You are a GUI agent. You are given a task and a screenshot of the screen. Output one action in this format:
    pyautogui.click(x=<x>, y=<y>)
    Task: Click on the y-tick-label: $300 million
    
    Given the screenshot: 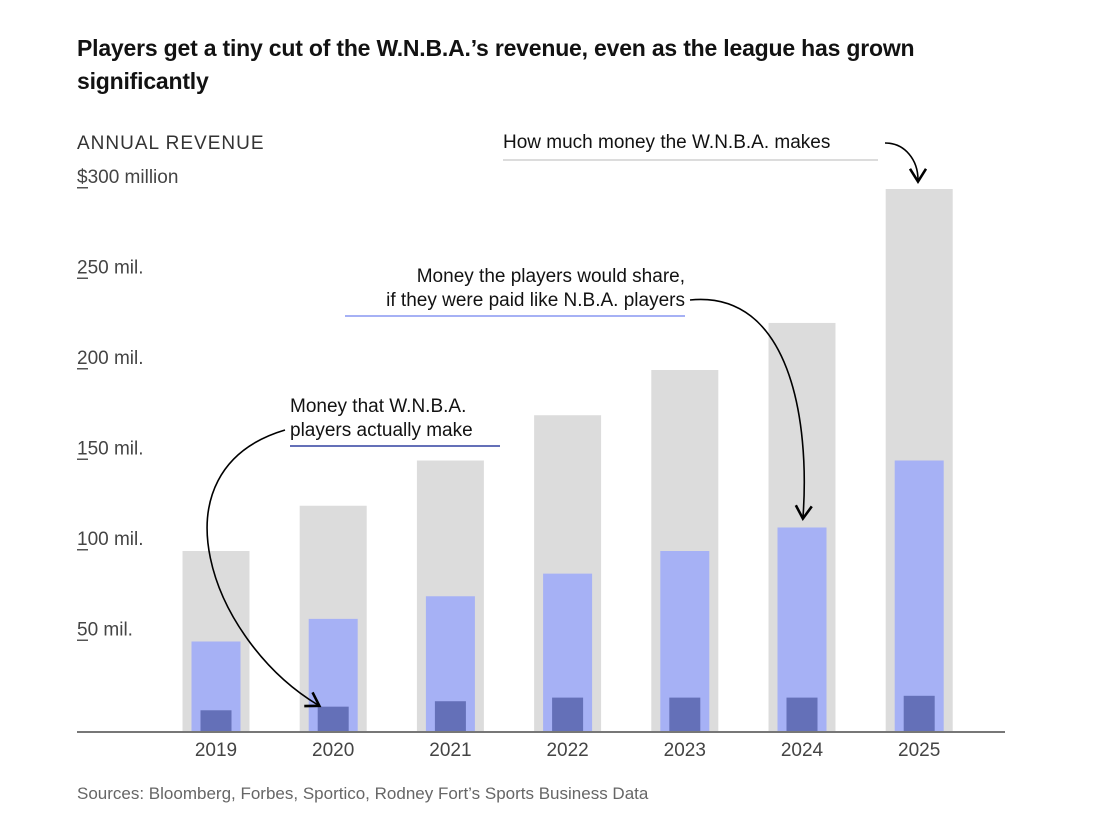 What is the action you would take?
    pyautogui.click(x=127, y=177)
    